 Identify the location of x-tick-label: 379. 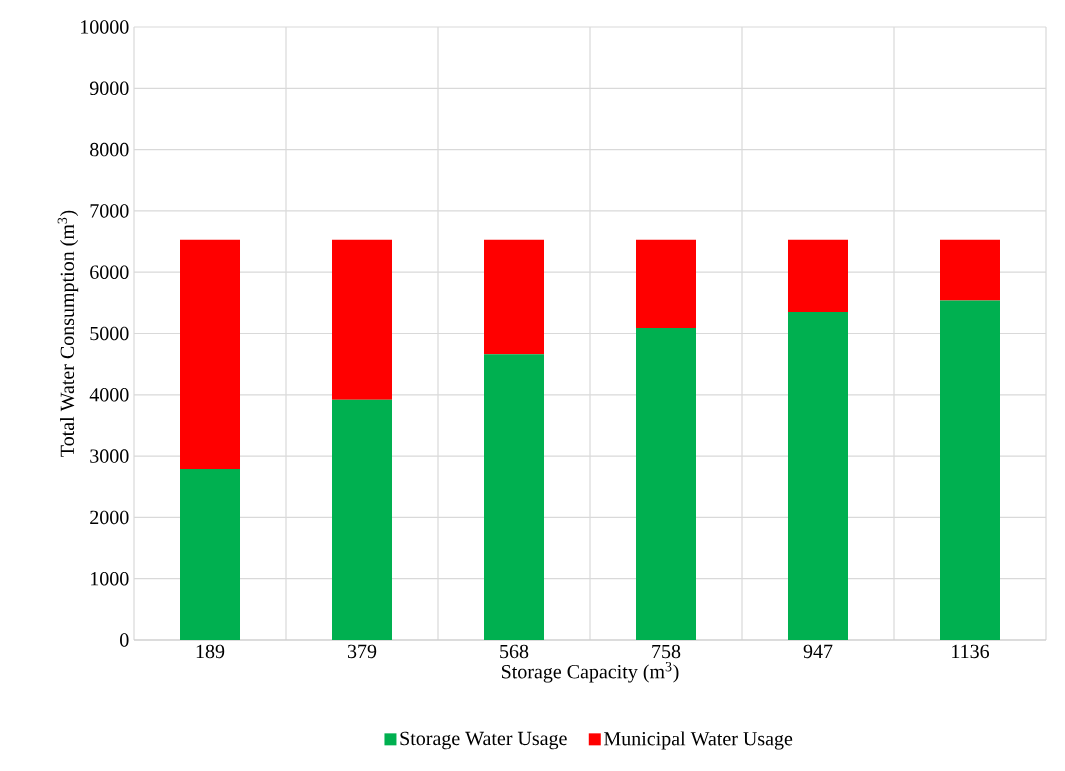
(362, 651).